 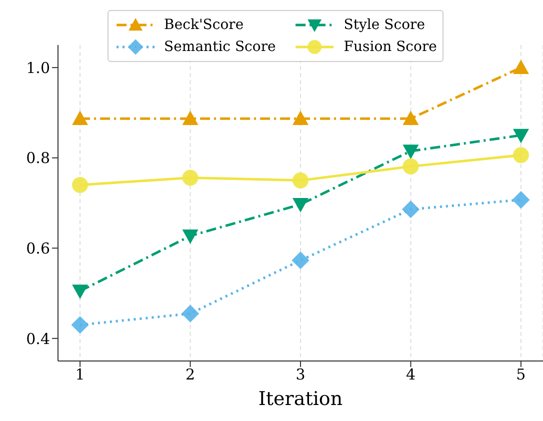 I want to click on x-tick-label: 2, so click(x=191, y=375).